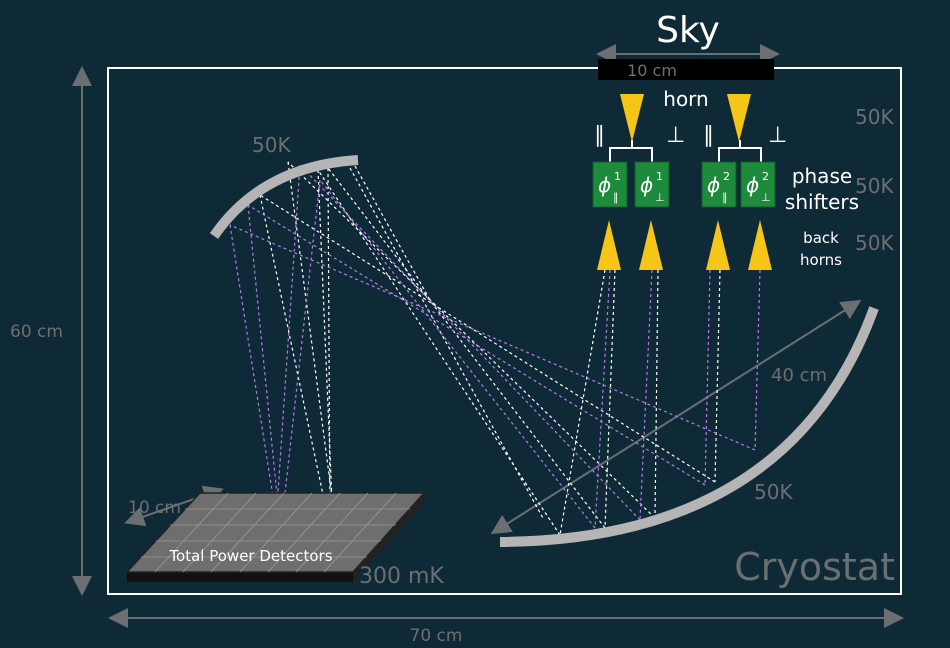 This screenshot has height=648, width=950. I want to click on sky-title: Sky, so click(688, 30).